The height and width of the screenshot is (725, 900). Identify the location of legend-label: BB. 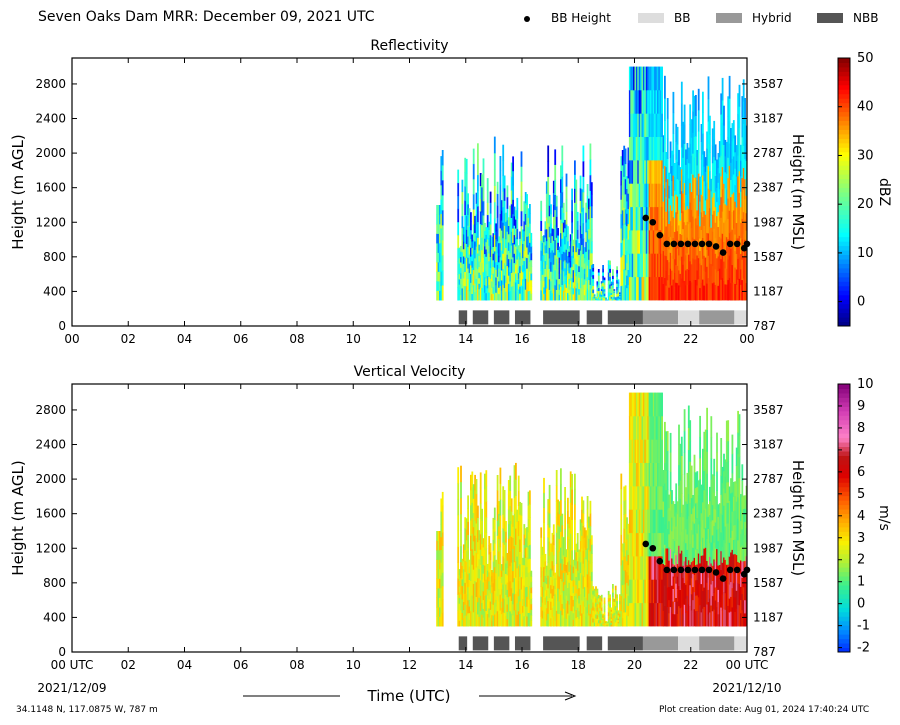
(682, 18).